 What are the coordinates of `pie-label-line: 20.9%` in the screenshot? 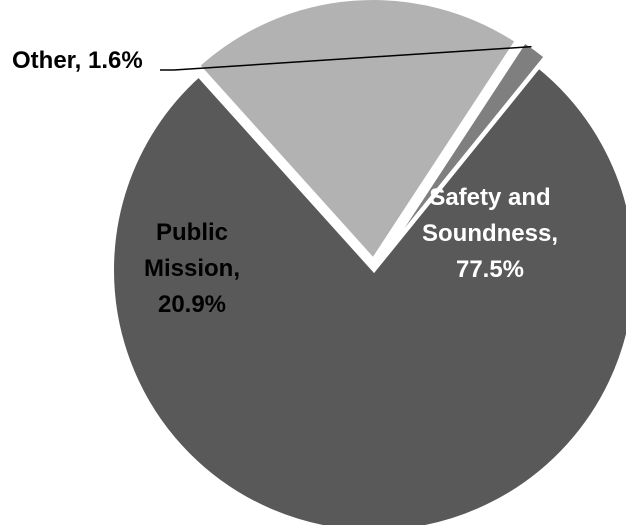 It's located at (192, 304).